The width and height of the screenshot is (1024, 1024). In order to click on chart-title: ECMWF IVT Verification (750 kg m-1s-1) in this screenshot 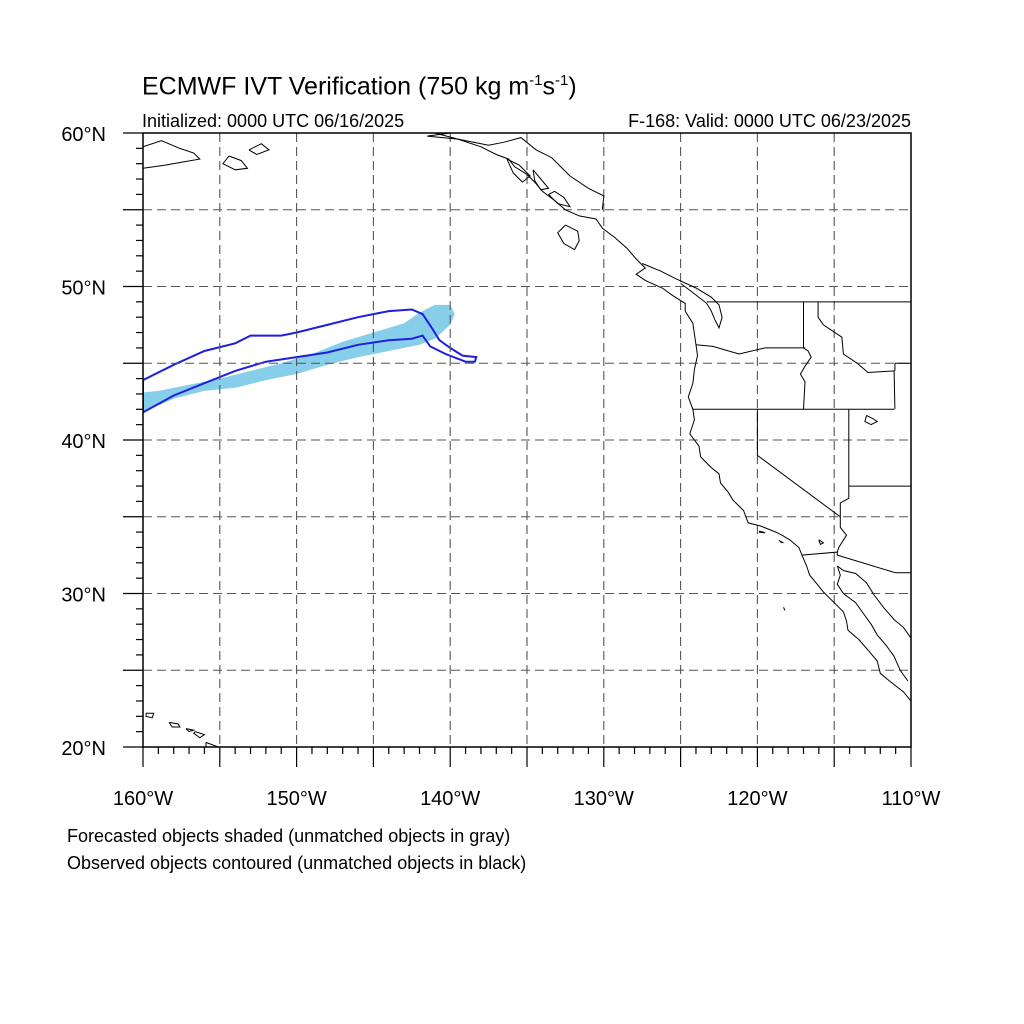, I will do `click(359, 86)`.